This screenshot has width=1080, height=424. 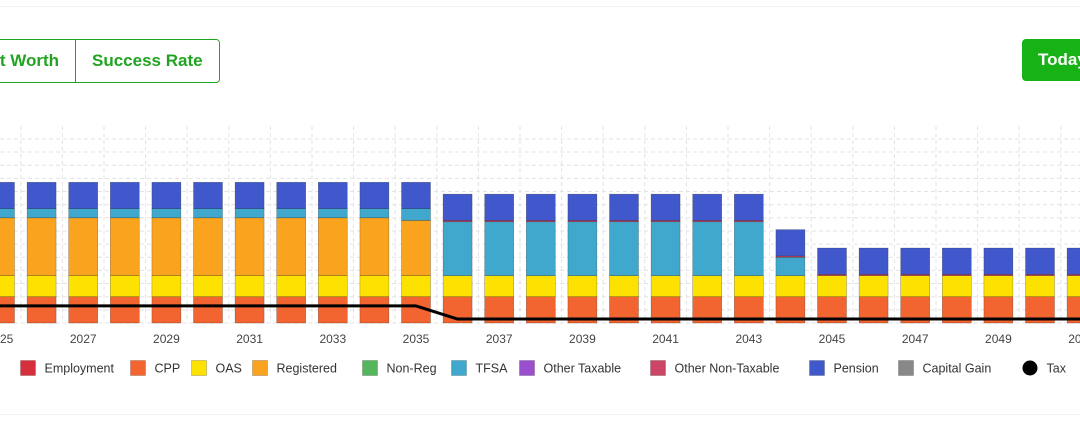 What do you see at coordinates (416, 214) in the screenshot?
I see `bar-tfsa-2035` at bounding box center [416, 214].